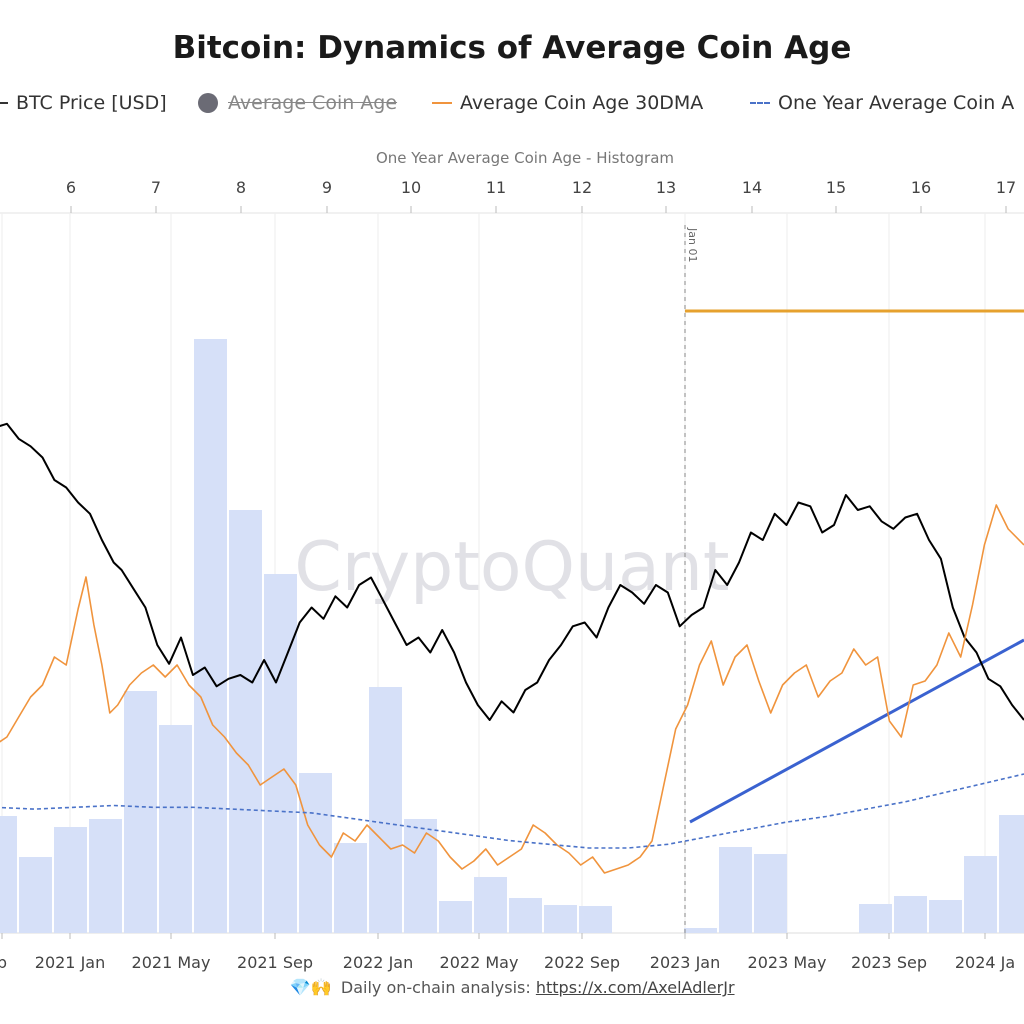 The image size is (1024, 1024). Describe the element at coordinates (760, 103) in the screenshot. I see `legend-dashed-swatch` at that location.